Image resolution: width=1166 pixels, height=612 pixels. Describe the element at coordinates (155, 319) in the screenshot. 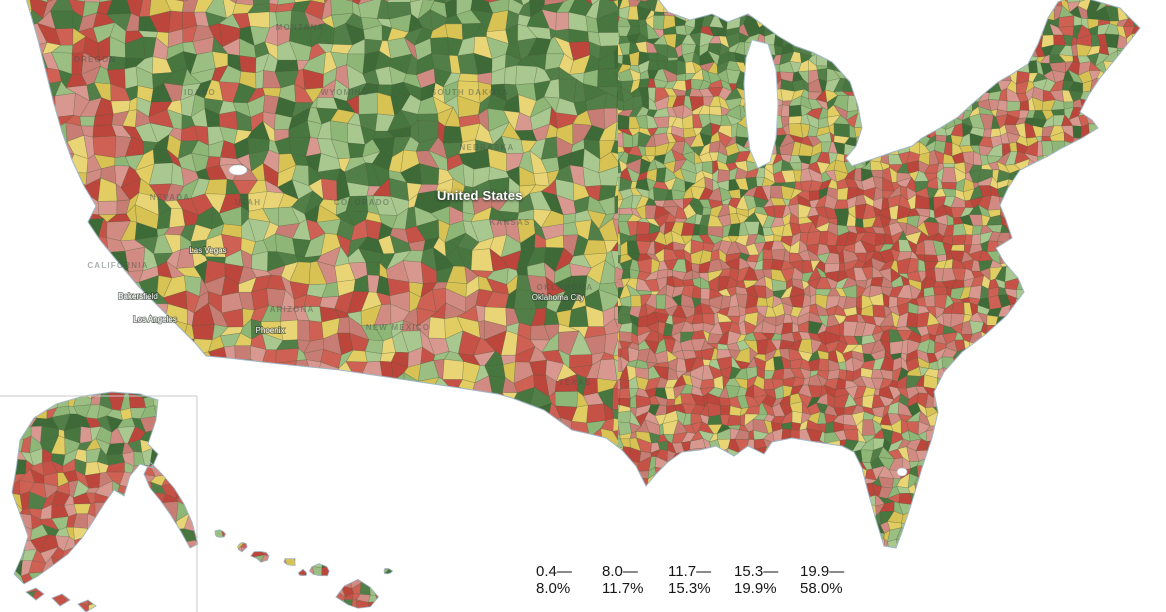

I see `city-label: Los Angeles` at that location.